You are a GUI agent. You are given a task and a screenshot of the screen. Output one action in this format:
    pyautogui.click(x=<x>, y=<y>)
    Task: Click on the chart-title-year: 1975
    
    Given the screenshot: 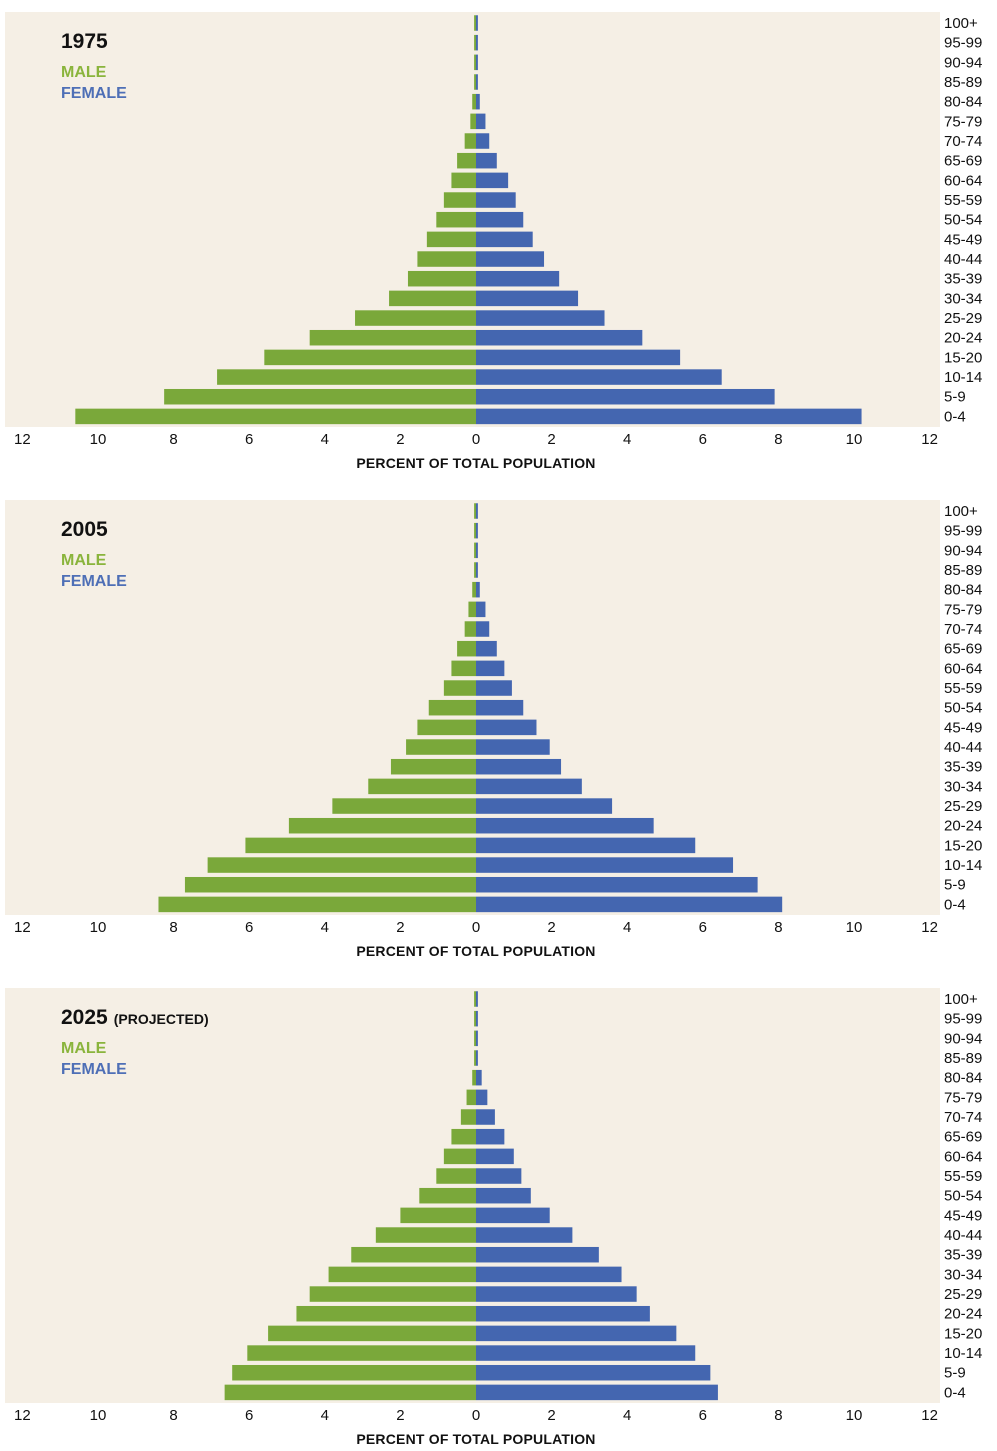 What is the action you would take?
    pyautogui.click(x=84, y=41)
    